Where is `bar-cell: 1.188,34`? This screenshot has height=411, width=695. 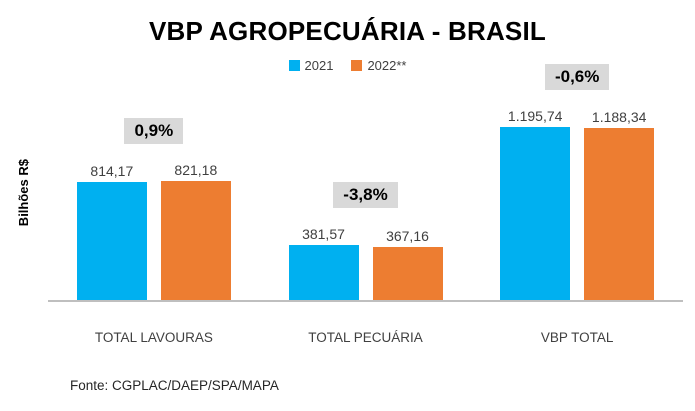 bar-cell: 1.188,34 is located at coordinates (619, 204).